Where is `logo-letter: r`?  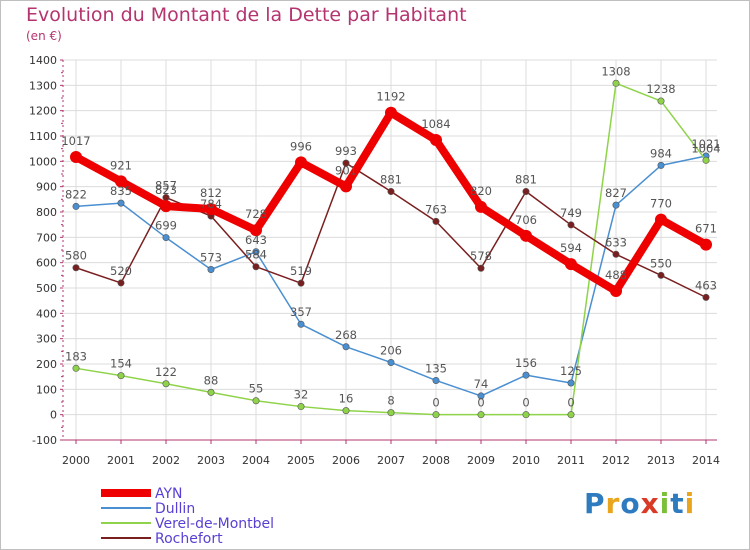
logo-letter: r is located at coordinates (613, 503).